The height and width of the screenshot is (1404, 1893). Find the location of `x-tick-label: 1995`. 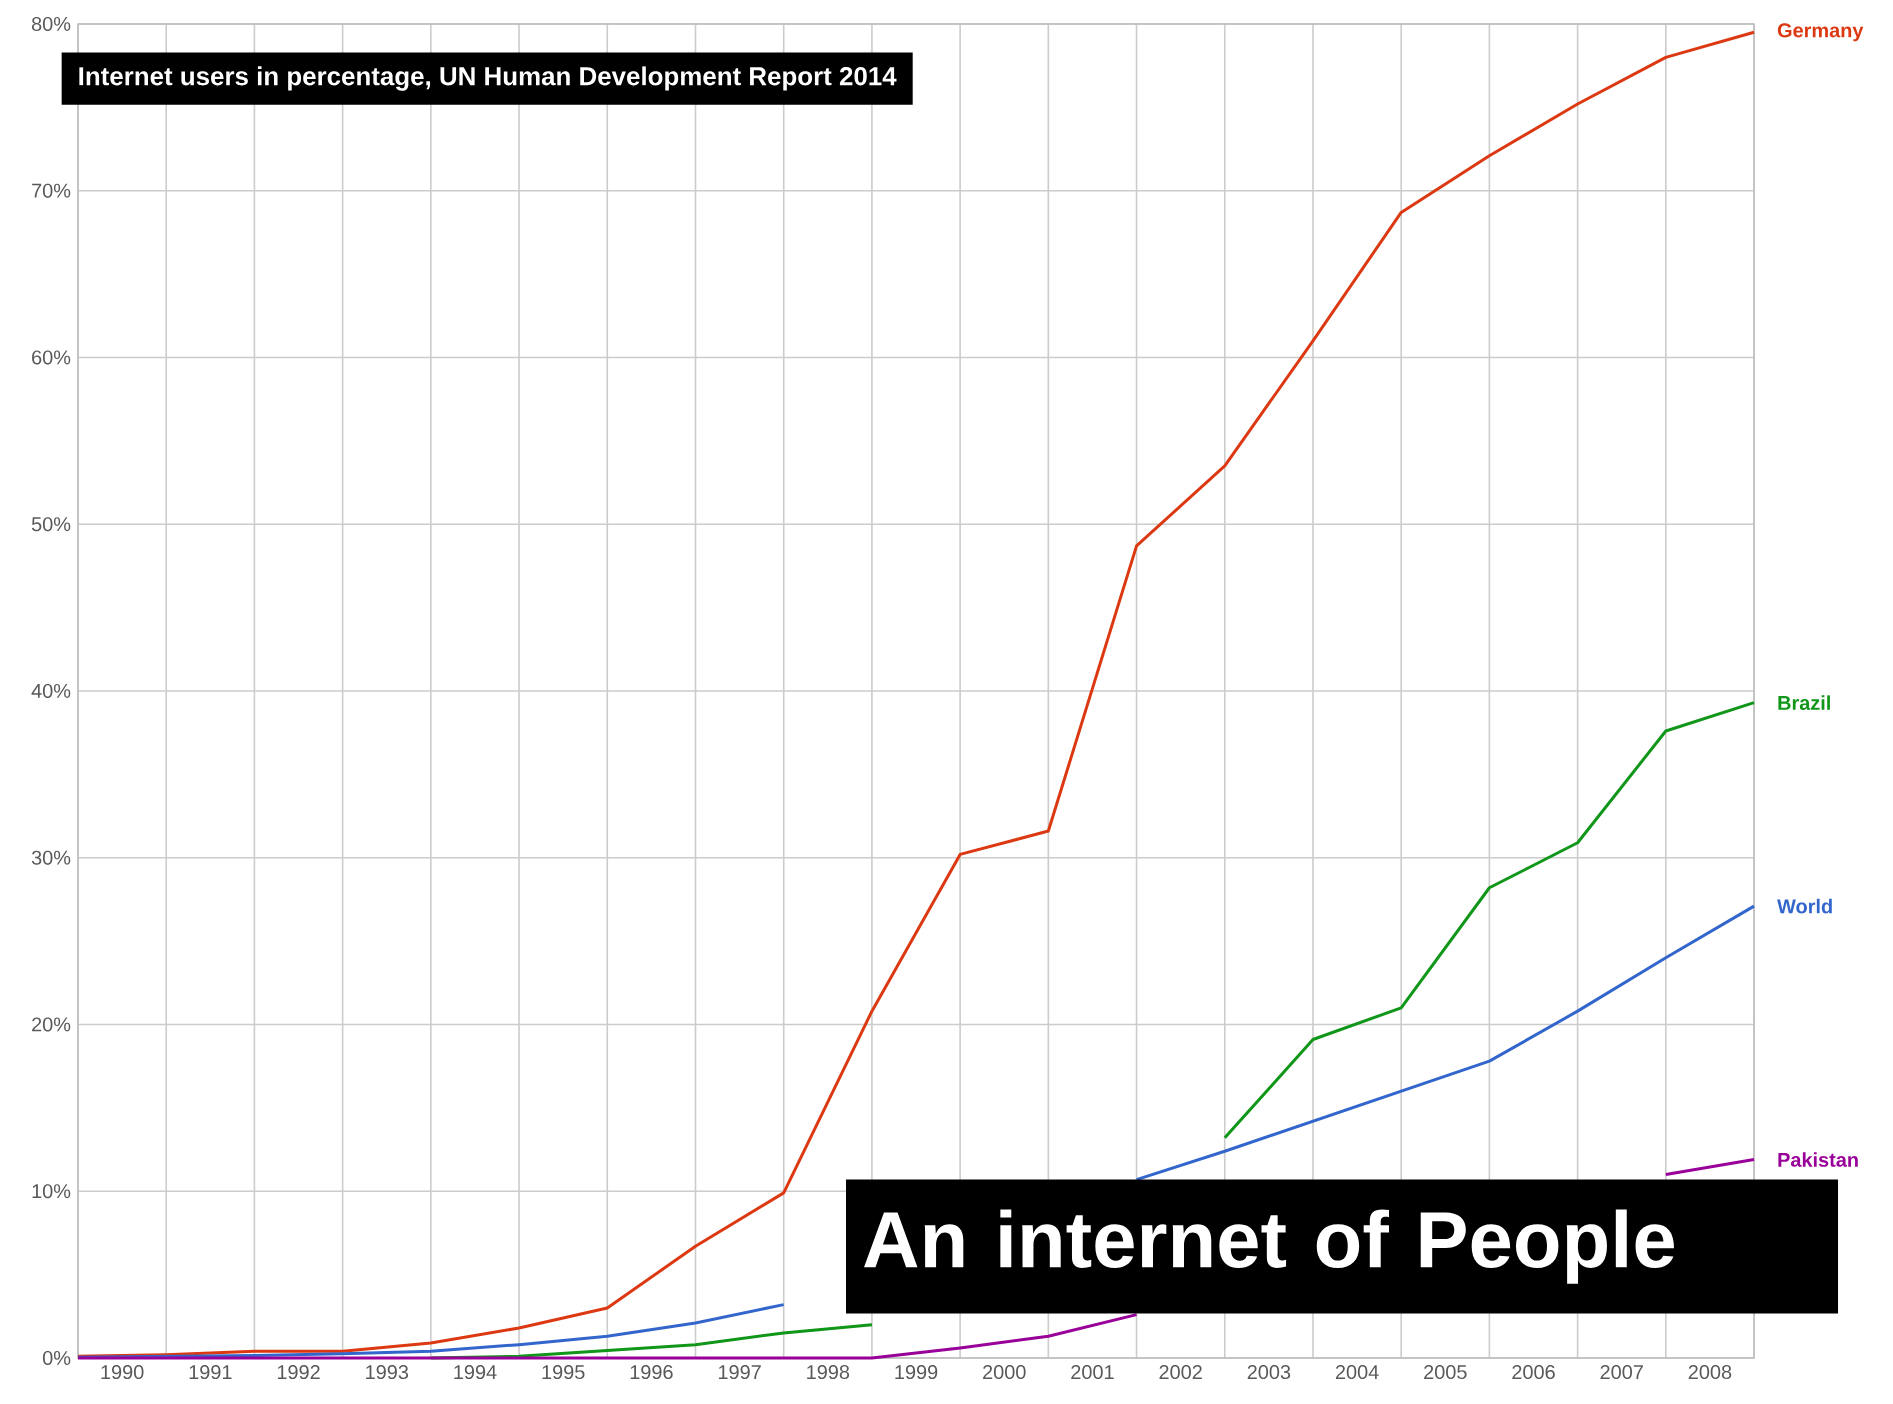

x-tick-label: 1995 is located at coordinates (563, 1372).